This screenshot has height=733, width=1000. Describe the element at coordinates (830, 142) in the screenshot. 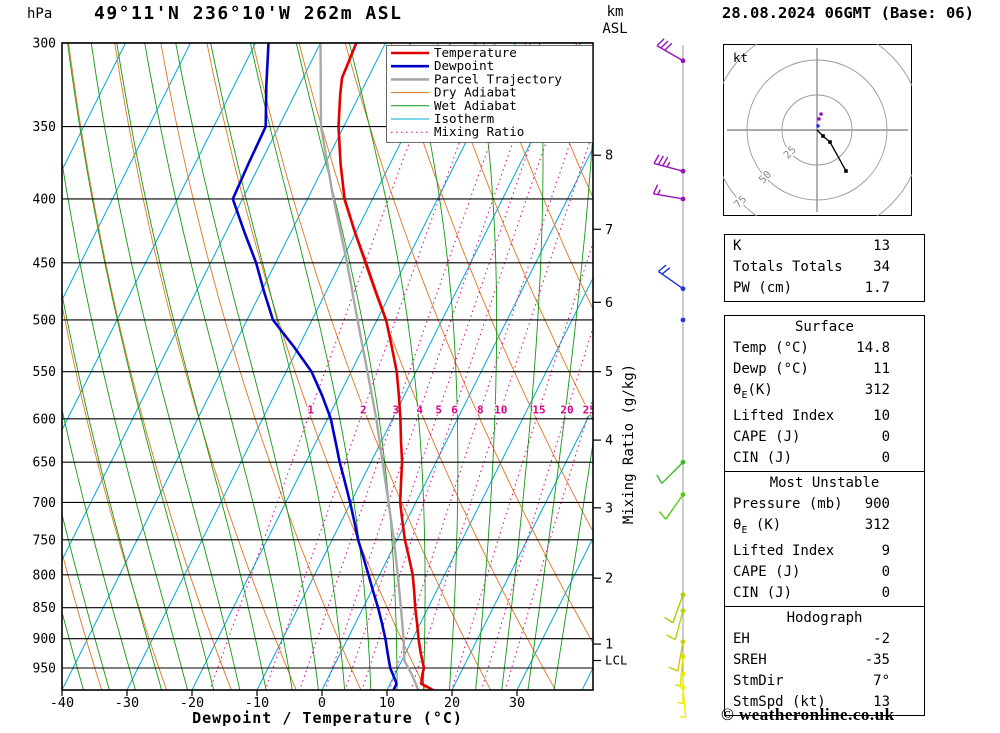

I see `hodograph-trace-dot` at that location.